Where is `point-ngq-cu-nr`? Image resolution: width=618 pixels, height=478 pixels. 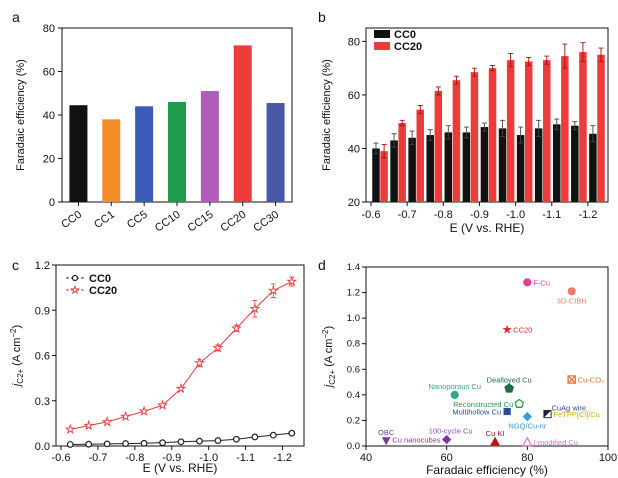
point-ngq-cu-nr is located at coordinates (527, 416).